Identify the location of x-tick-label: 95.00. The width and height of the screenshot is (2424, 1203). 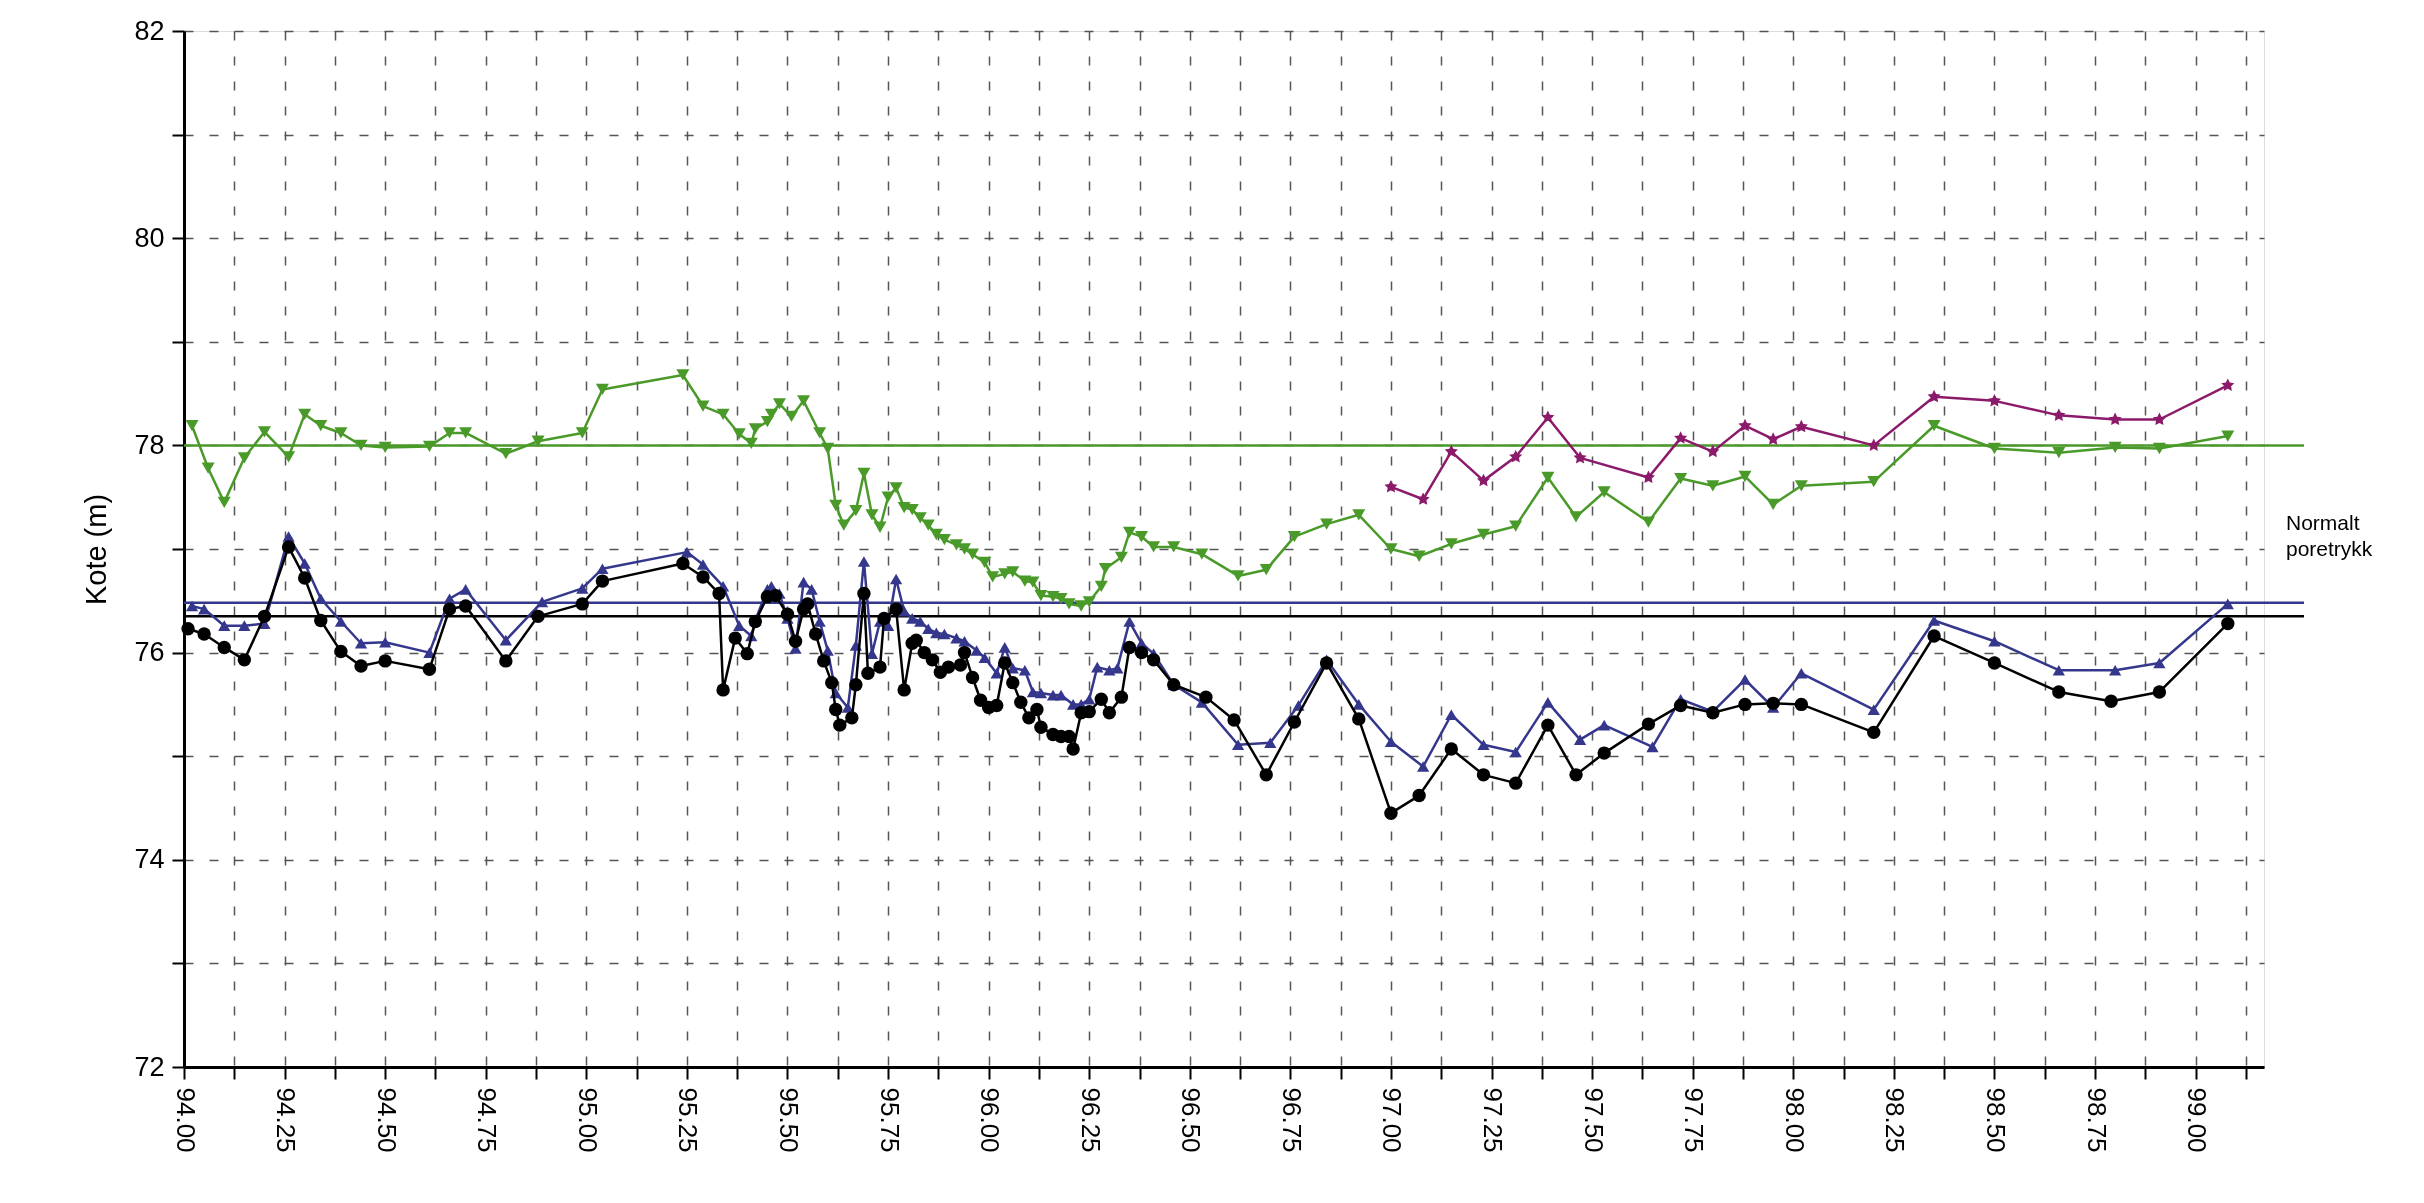
(587, 1120).